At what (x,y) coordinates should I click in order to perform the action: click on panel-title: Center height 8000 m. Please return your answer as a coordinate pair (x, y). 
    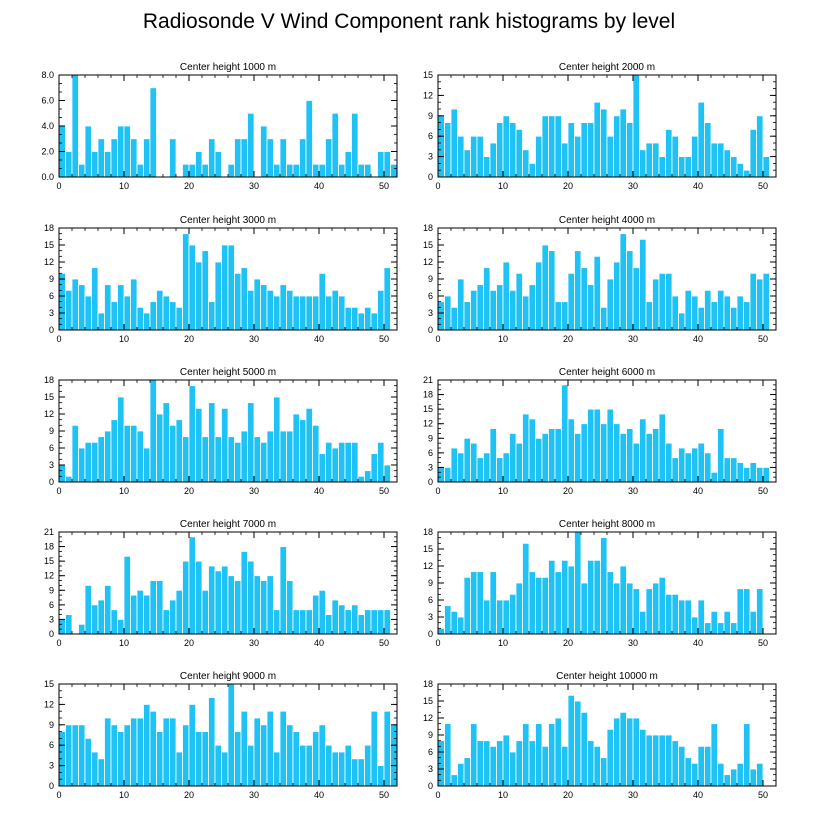
    Looking at the image, I should click on (607, 524).